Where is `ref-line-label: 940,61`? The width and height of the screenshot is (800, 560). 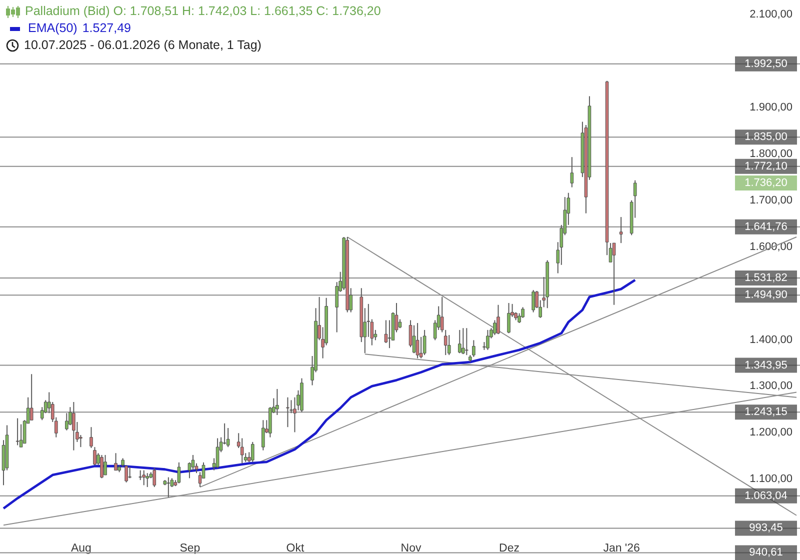
ref-line-label: 940,61 is located at coordinates (766, 552).